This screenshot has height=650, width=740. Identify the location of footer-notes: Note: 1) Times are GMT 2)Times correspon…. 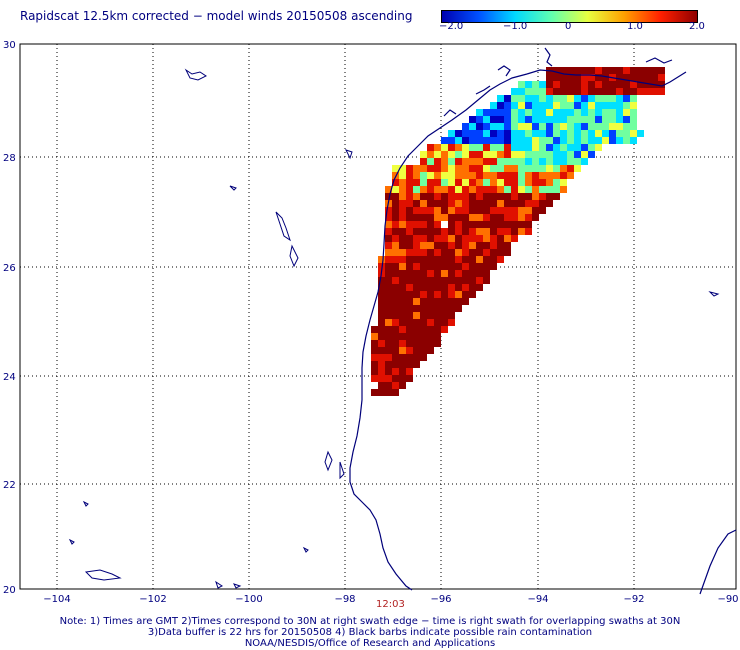
(370, 632).